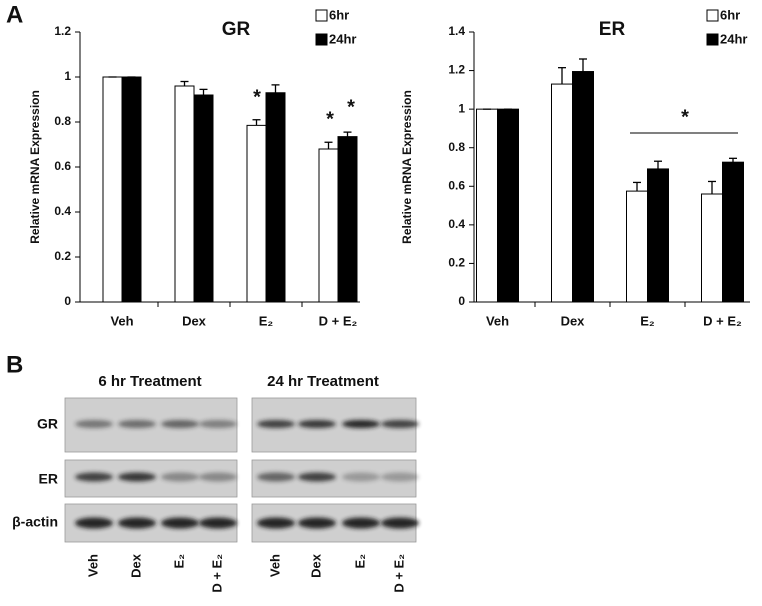  I want to click on chart-title: GR, so click(236, 29).